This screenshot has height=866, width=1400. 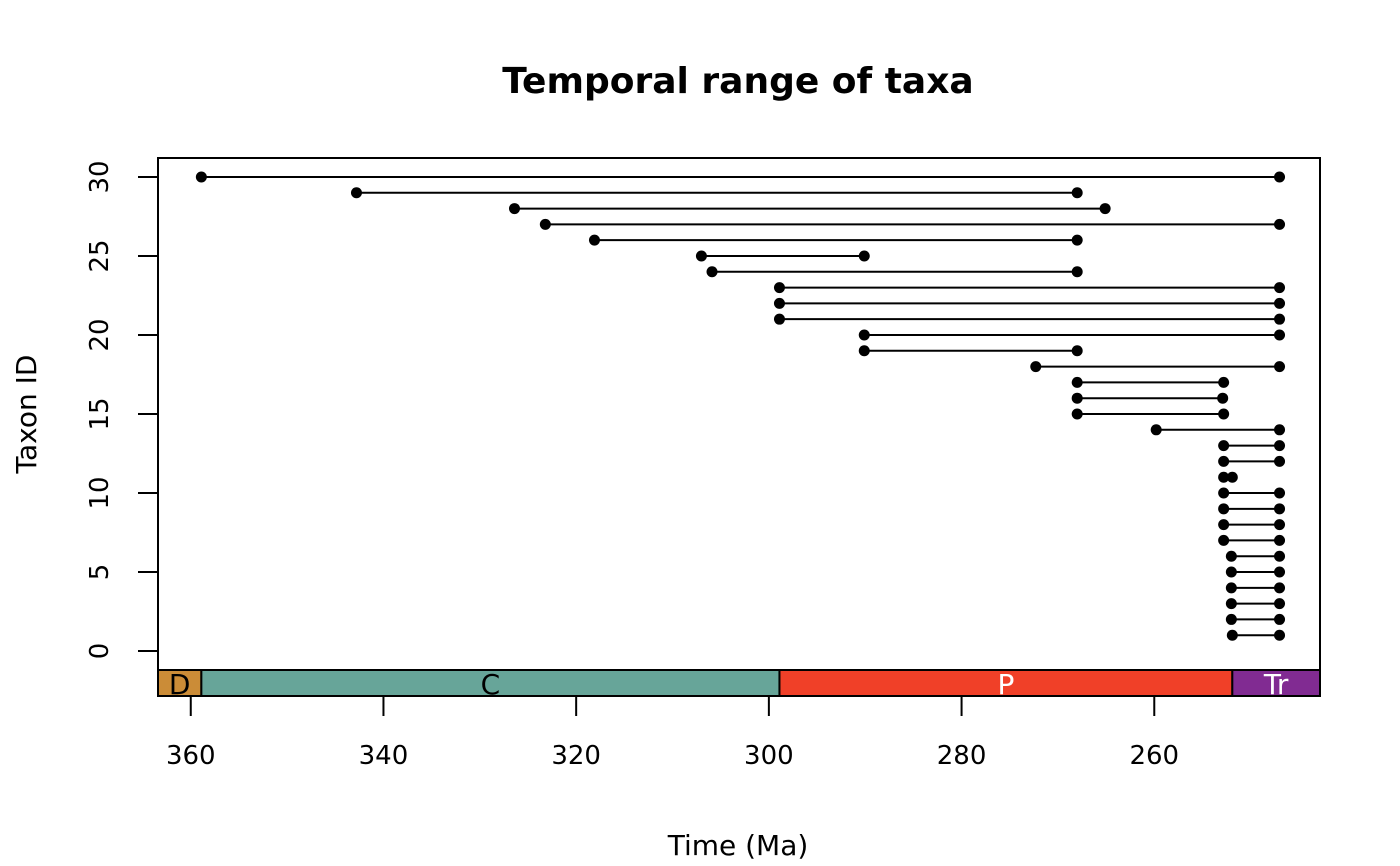 I want to click on x-axis-label: Time (Ma), so click(x=738, y=845).